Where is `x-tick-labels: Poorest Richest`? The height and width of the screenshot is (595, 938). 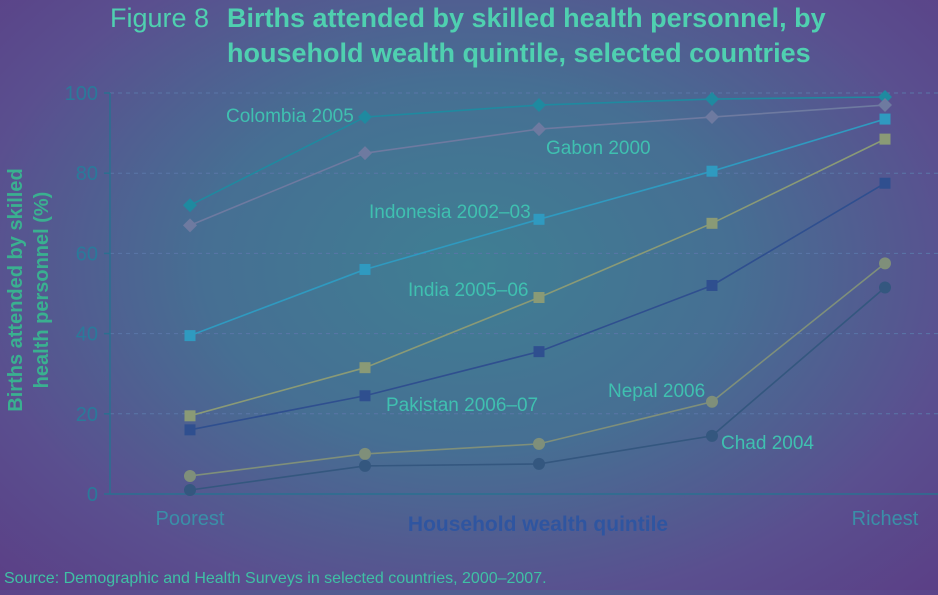 x-tick-labels: Poorest Richest is located at coordinates (537, 519).